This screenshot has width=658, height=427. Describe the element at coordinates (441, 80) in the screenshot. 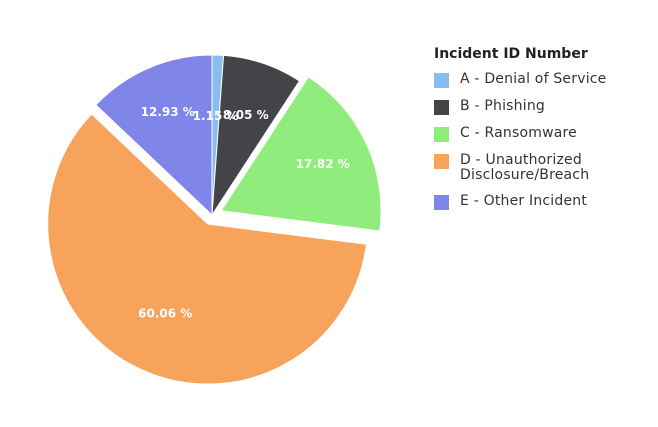

I see `legend-swatch-a` at that location.